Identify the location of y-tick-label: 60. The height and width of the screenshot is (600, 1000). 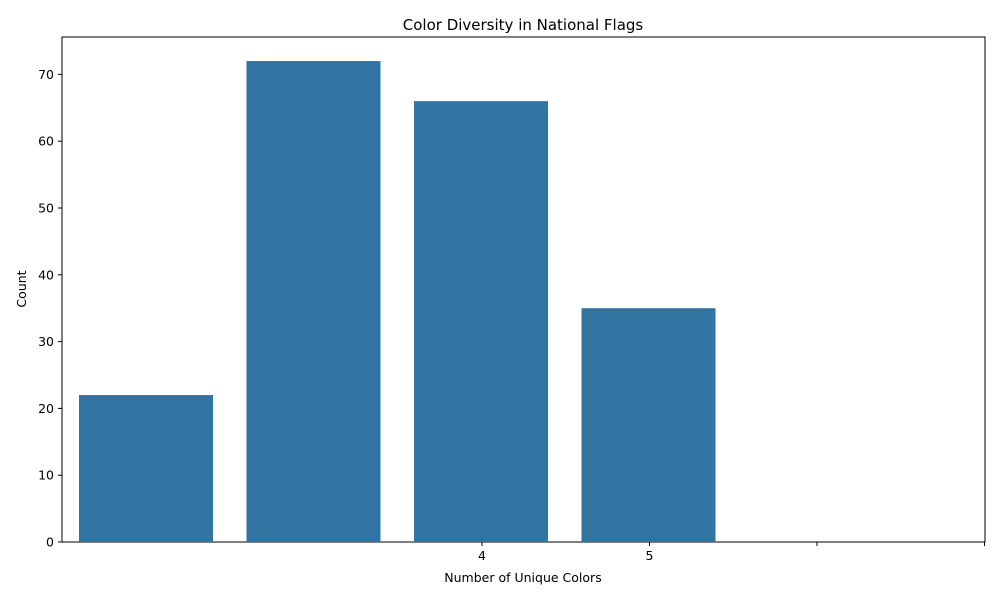
(46, 141).